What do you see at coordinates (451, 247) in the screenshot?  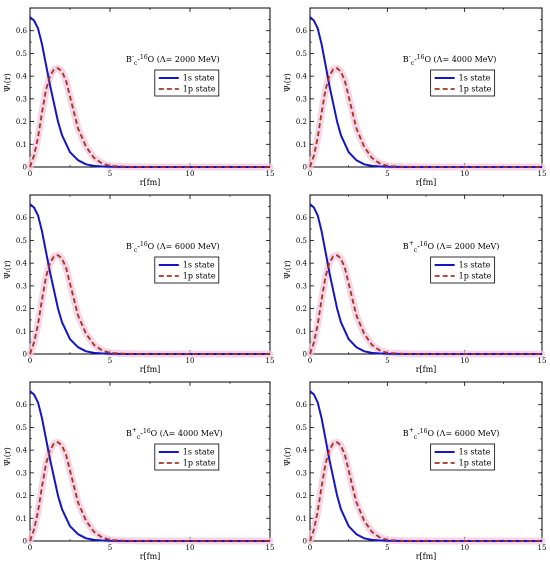 I see `system-annotation: B+c-16O (Λ= 2000 MeV)` at bounding box center [451, 247].